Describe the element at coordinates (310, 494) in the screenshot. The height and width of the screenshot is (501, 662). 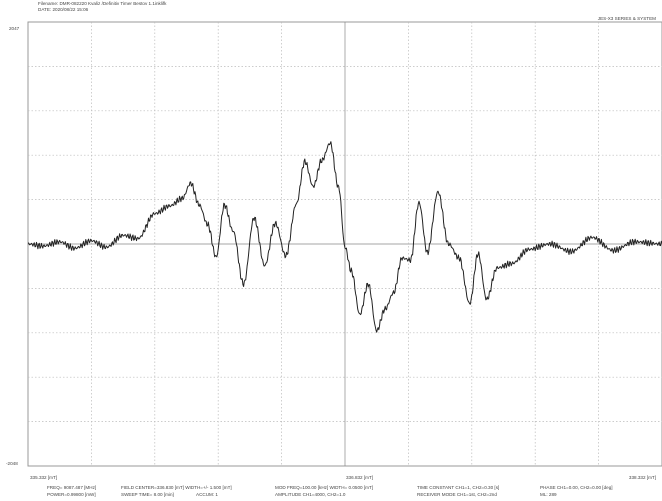
I see `param-amplitude: AMPLITUDE CH1=4000, CH2=1.0` at that location.